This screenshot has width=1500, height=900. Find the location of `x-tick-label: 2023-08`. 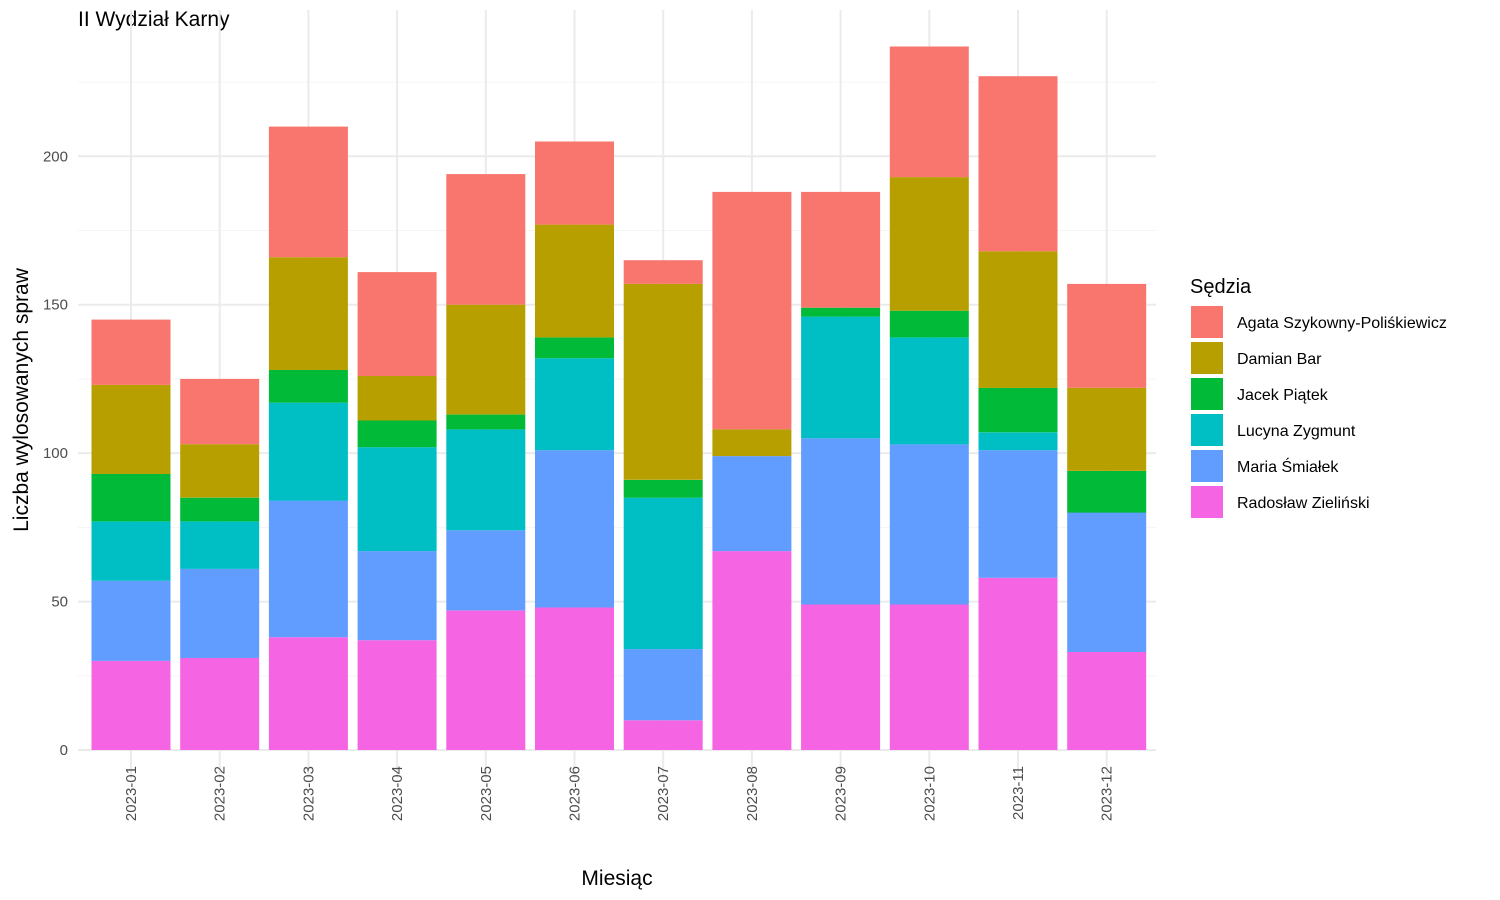

x-tick-label: 2023-08 is located at coordinates (752, 793).